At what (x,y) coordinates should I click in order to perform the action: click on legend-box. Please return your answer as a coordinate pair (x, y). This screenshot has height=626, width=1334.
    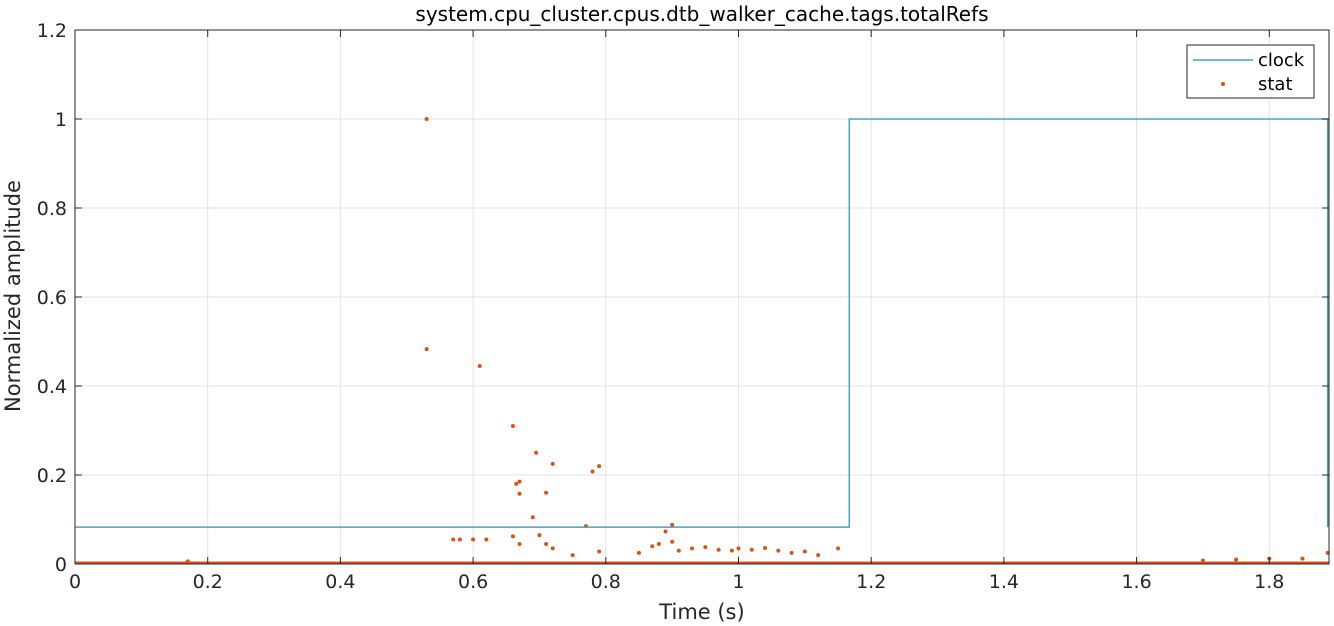
    Looking at the image, I should click on (1250, 71).